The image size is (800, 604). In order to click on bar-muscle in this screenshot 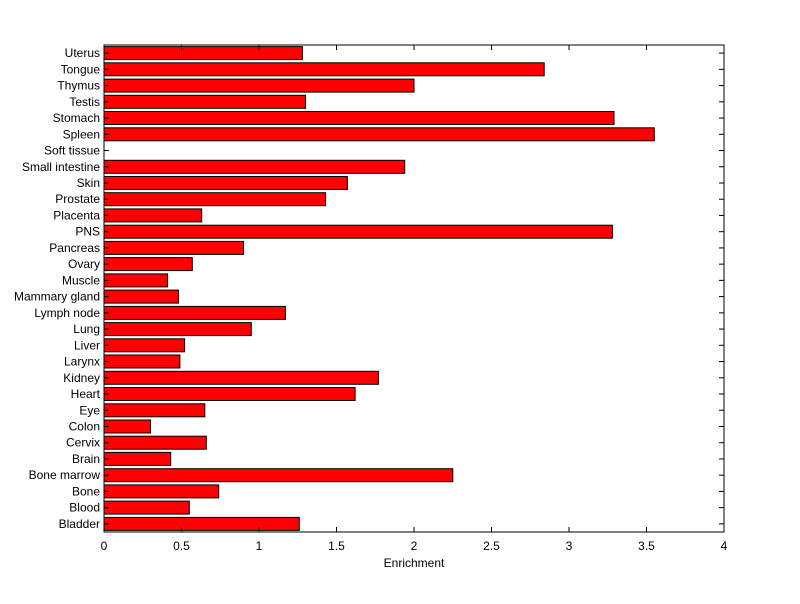, I will do `click(136, 280)`.